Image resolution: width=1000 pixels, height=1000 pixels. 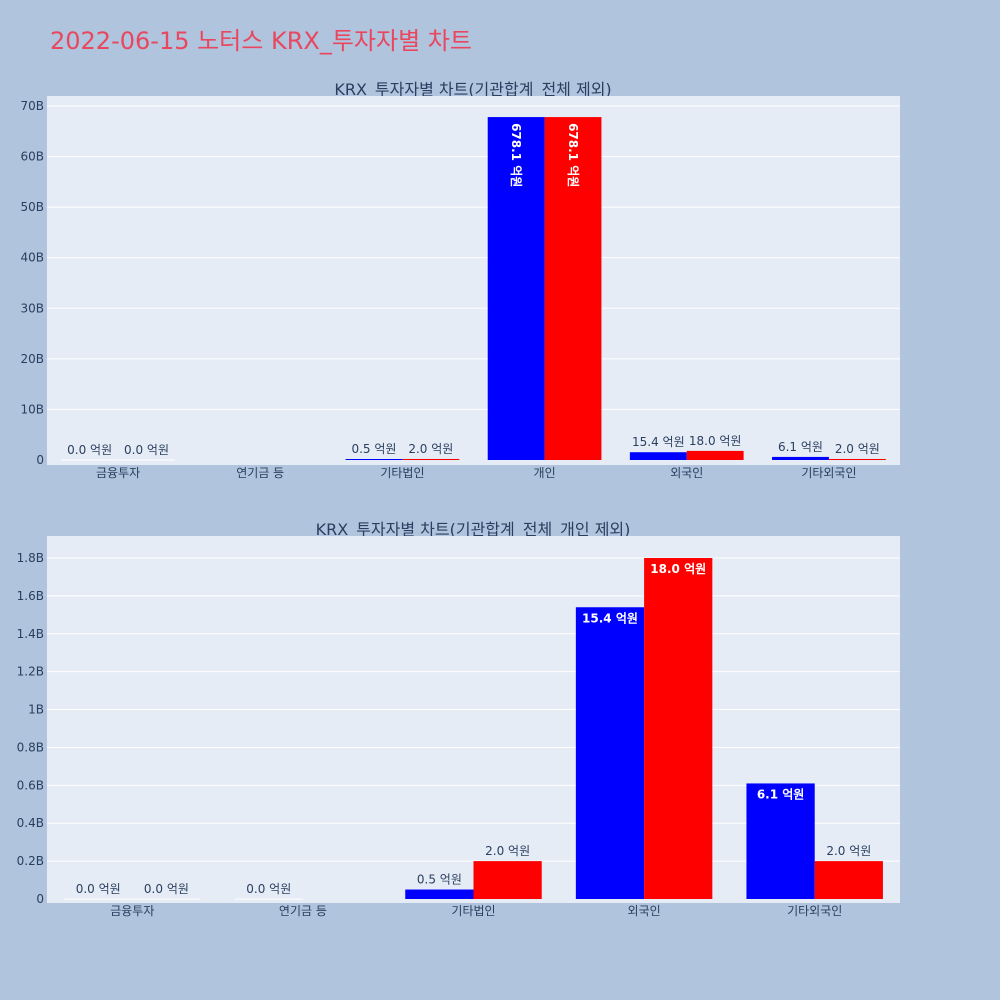 What do you see at coordinates (36, 710) in the screenshot?
I see `y-tick-label: 1B` at bounding box center [36, 710].